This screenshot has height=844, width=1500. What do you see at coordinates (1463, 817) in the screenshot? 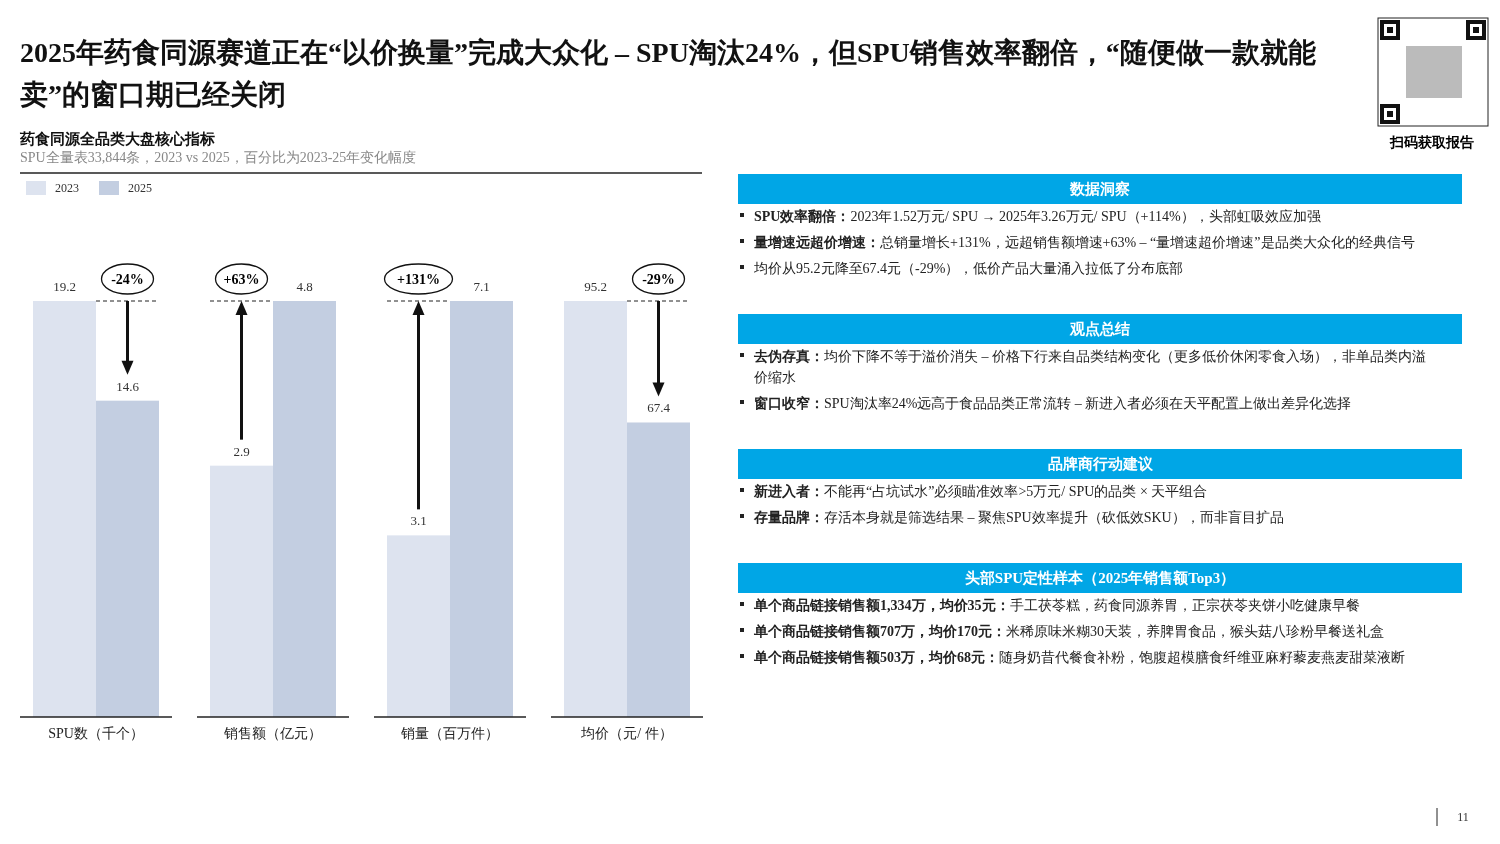
I see `text: 11` at bounding box center [1463, 817].